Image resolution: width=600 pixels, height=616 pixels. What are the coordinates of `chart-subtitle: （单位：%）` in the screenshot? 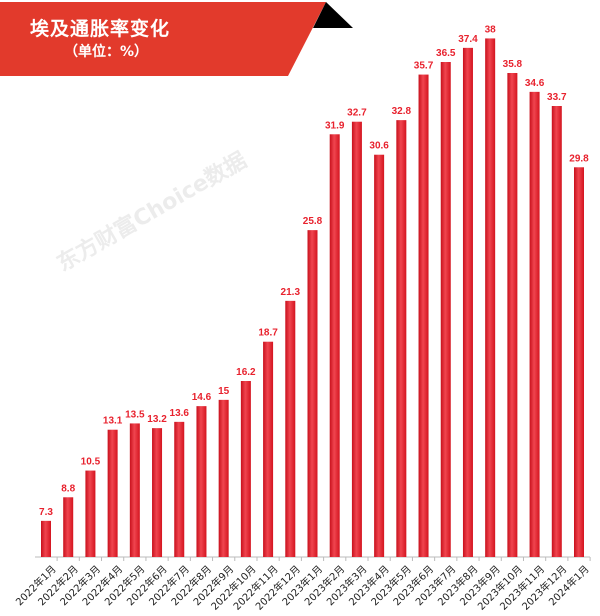 It's located at (106, 52).